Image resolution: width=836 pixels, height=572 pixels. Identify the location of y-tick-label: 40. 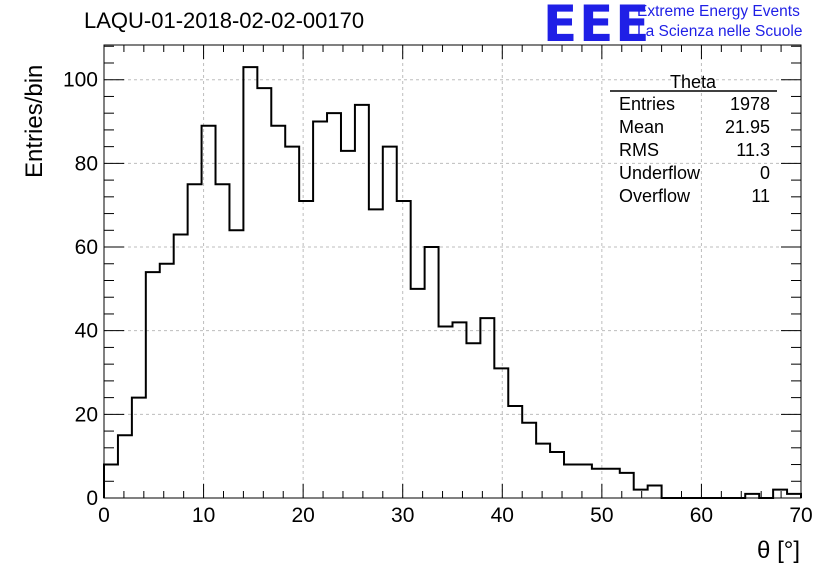
(86, 331).